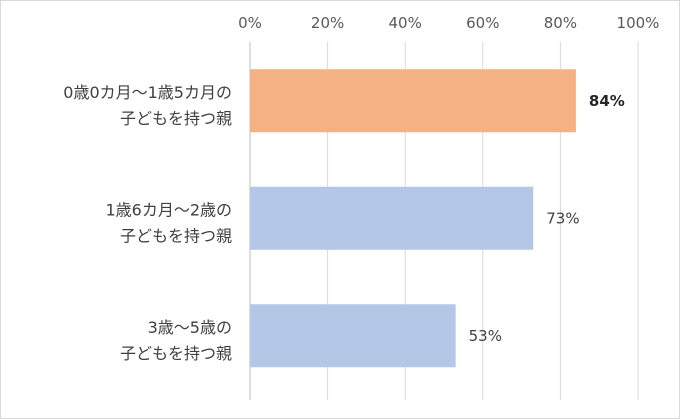 This screenshot has height=419, width=680. Describe the element at coordinates (190, 327) in the screenshot. I see `category-label-line1: 3歳〜5歳の` at that location.